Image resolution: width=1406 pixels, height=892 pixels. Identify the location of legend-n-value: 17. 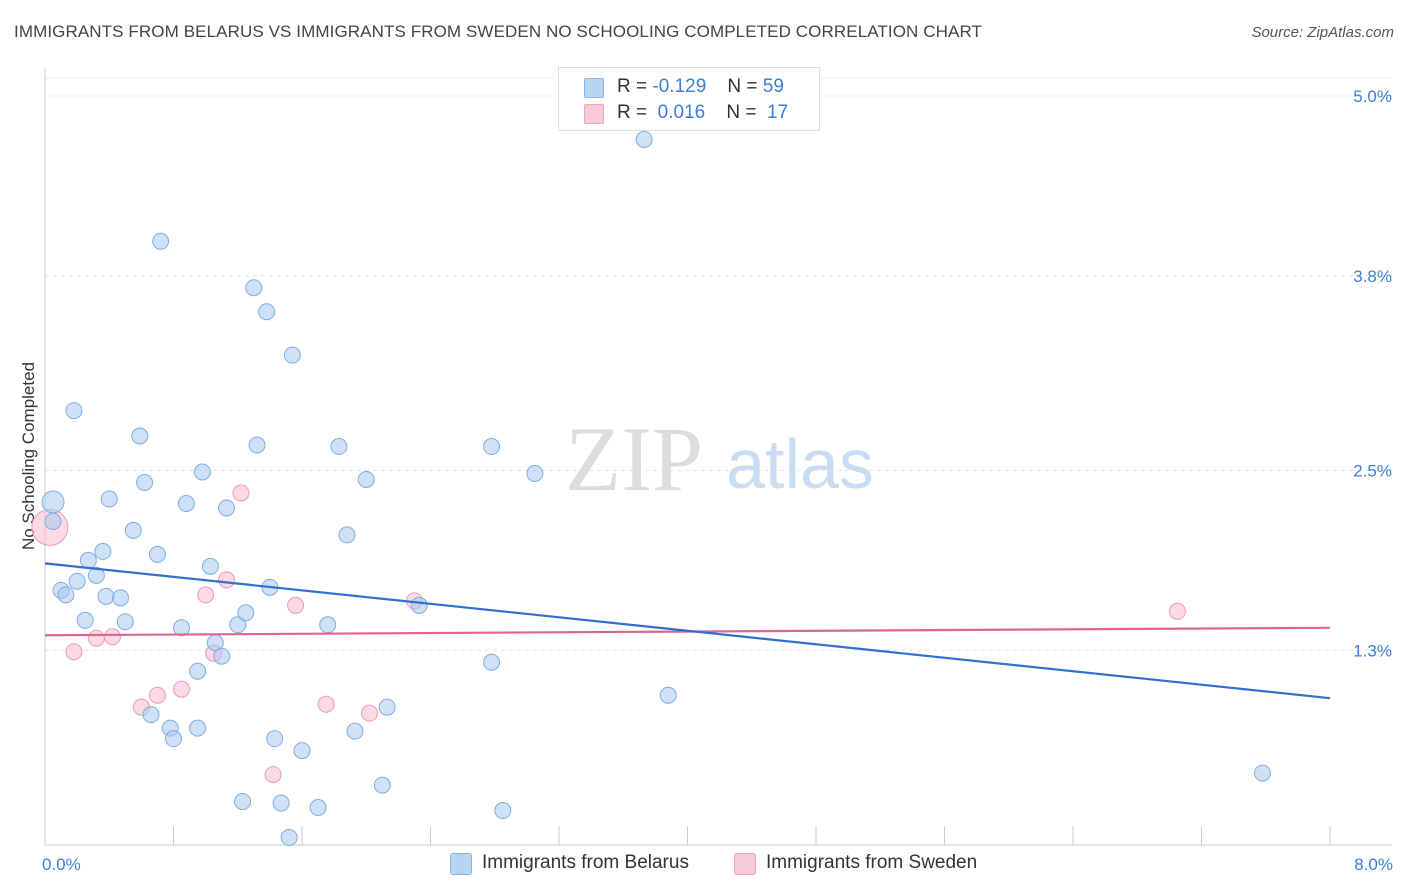
(778, 112).